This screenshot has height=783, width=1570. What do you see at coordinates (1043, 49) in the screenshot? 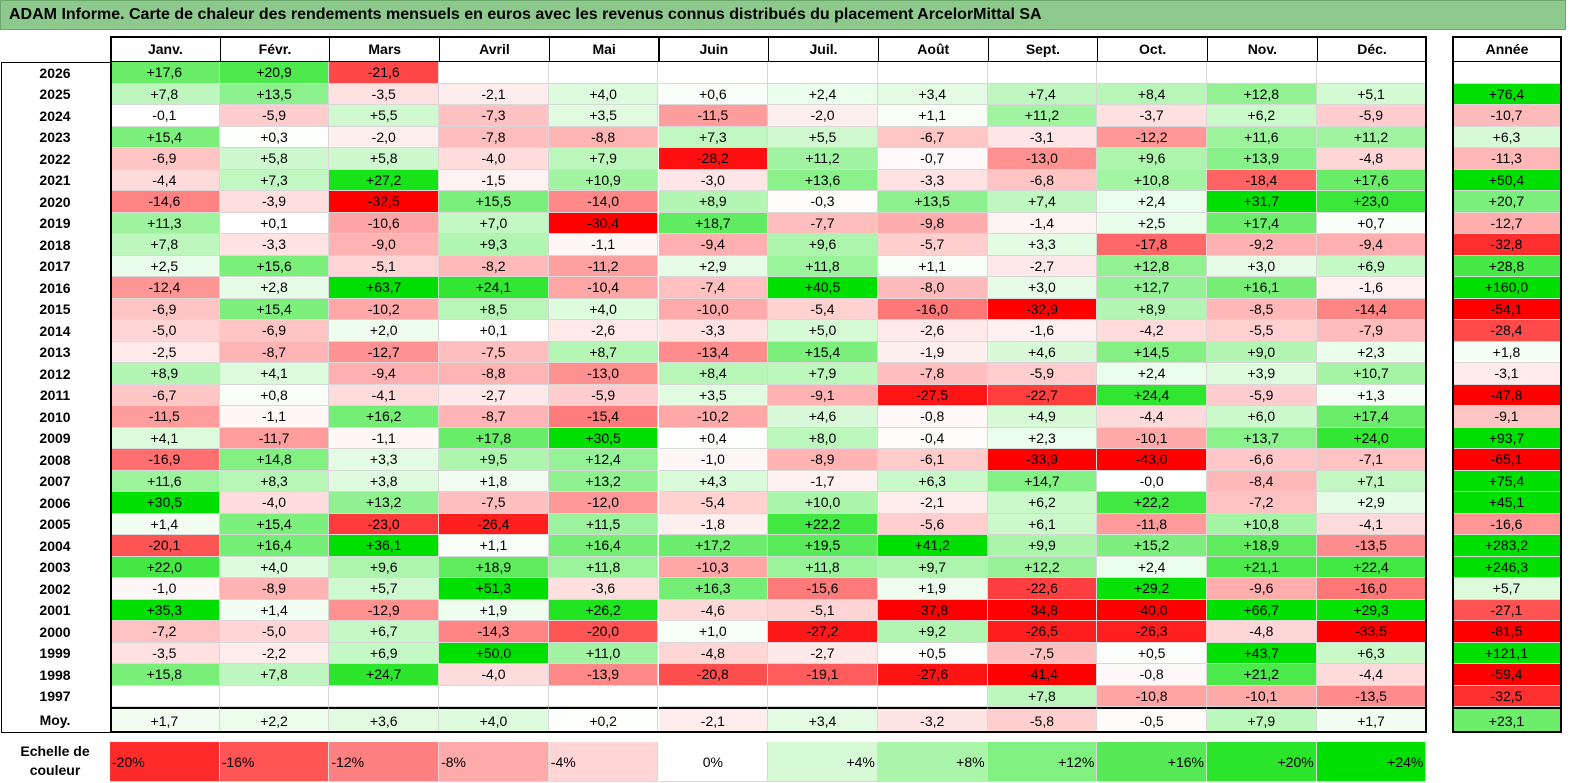
I see `month-header: Sept.` at bounding box center [1043, 49].